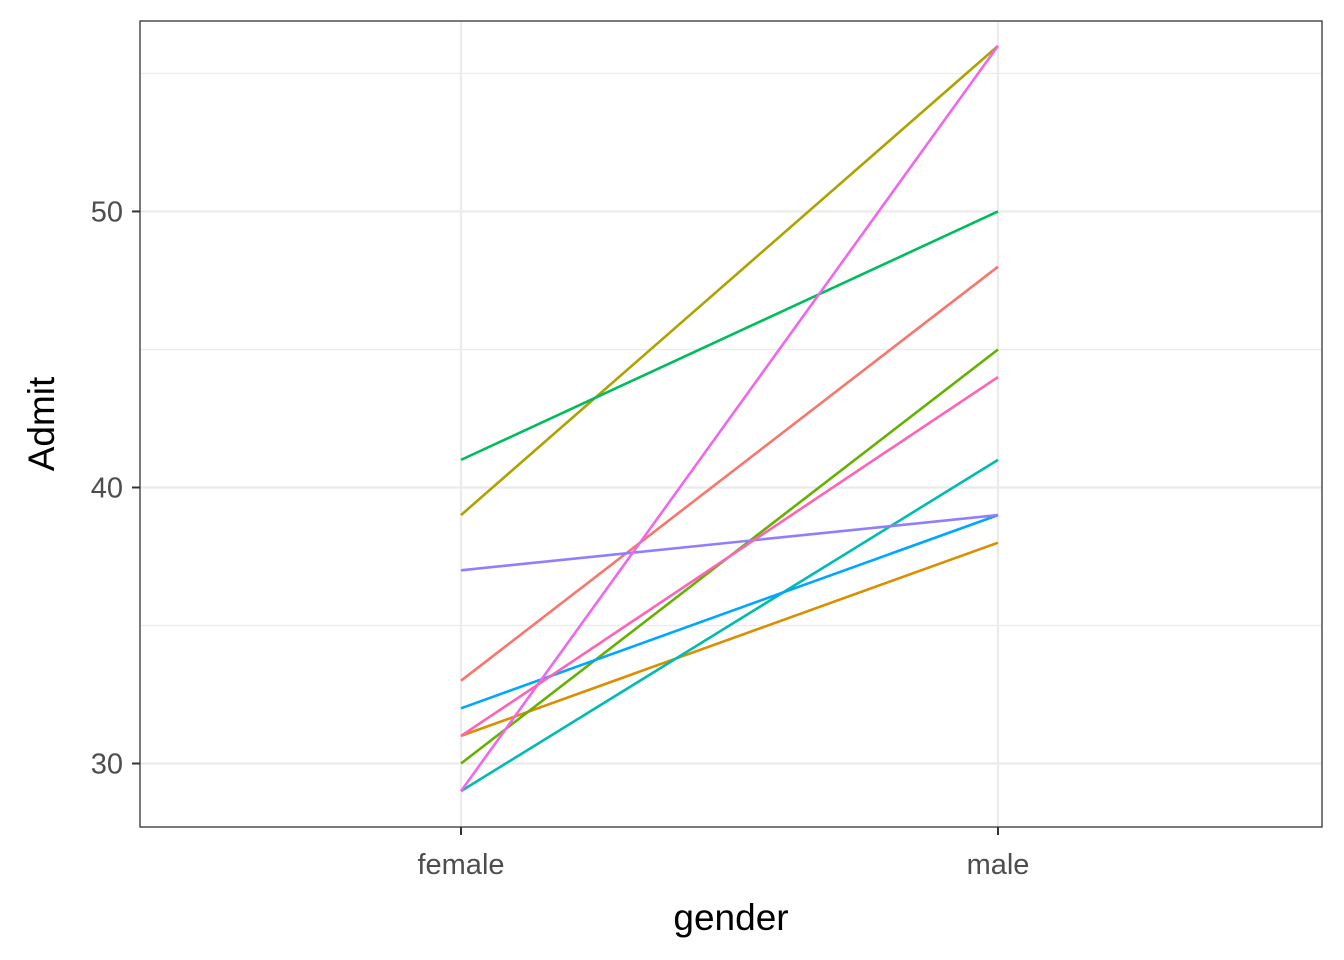 The height and width of the screenshot is (960, 1344). Describe the element at coordinates (460, 865) in the screenshot. I see `x-tick-label: female` at that location.